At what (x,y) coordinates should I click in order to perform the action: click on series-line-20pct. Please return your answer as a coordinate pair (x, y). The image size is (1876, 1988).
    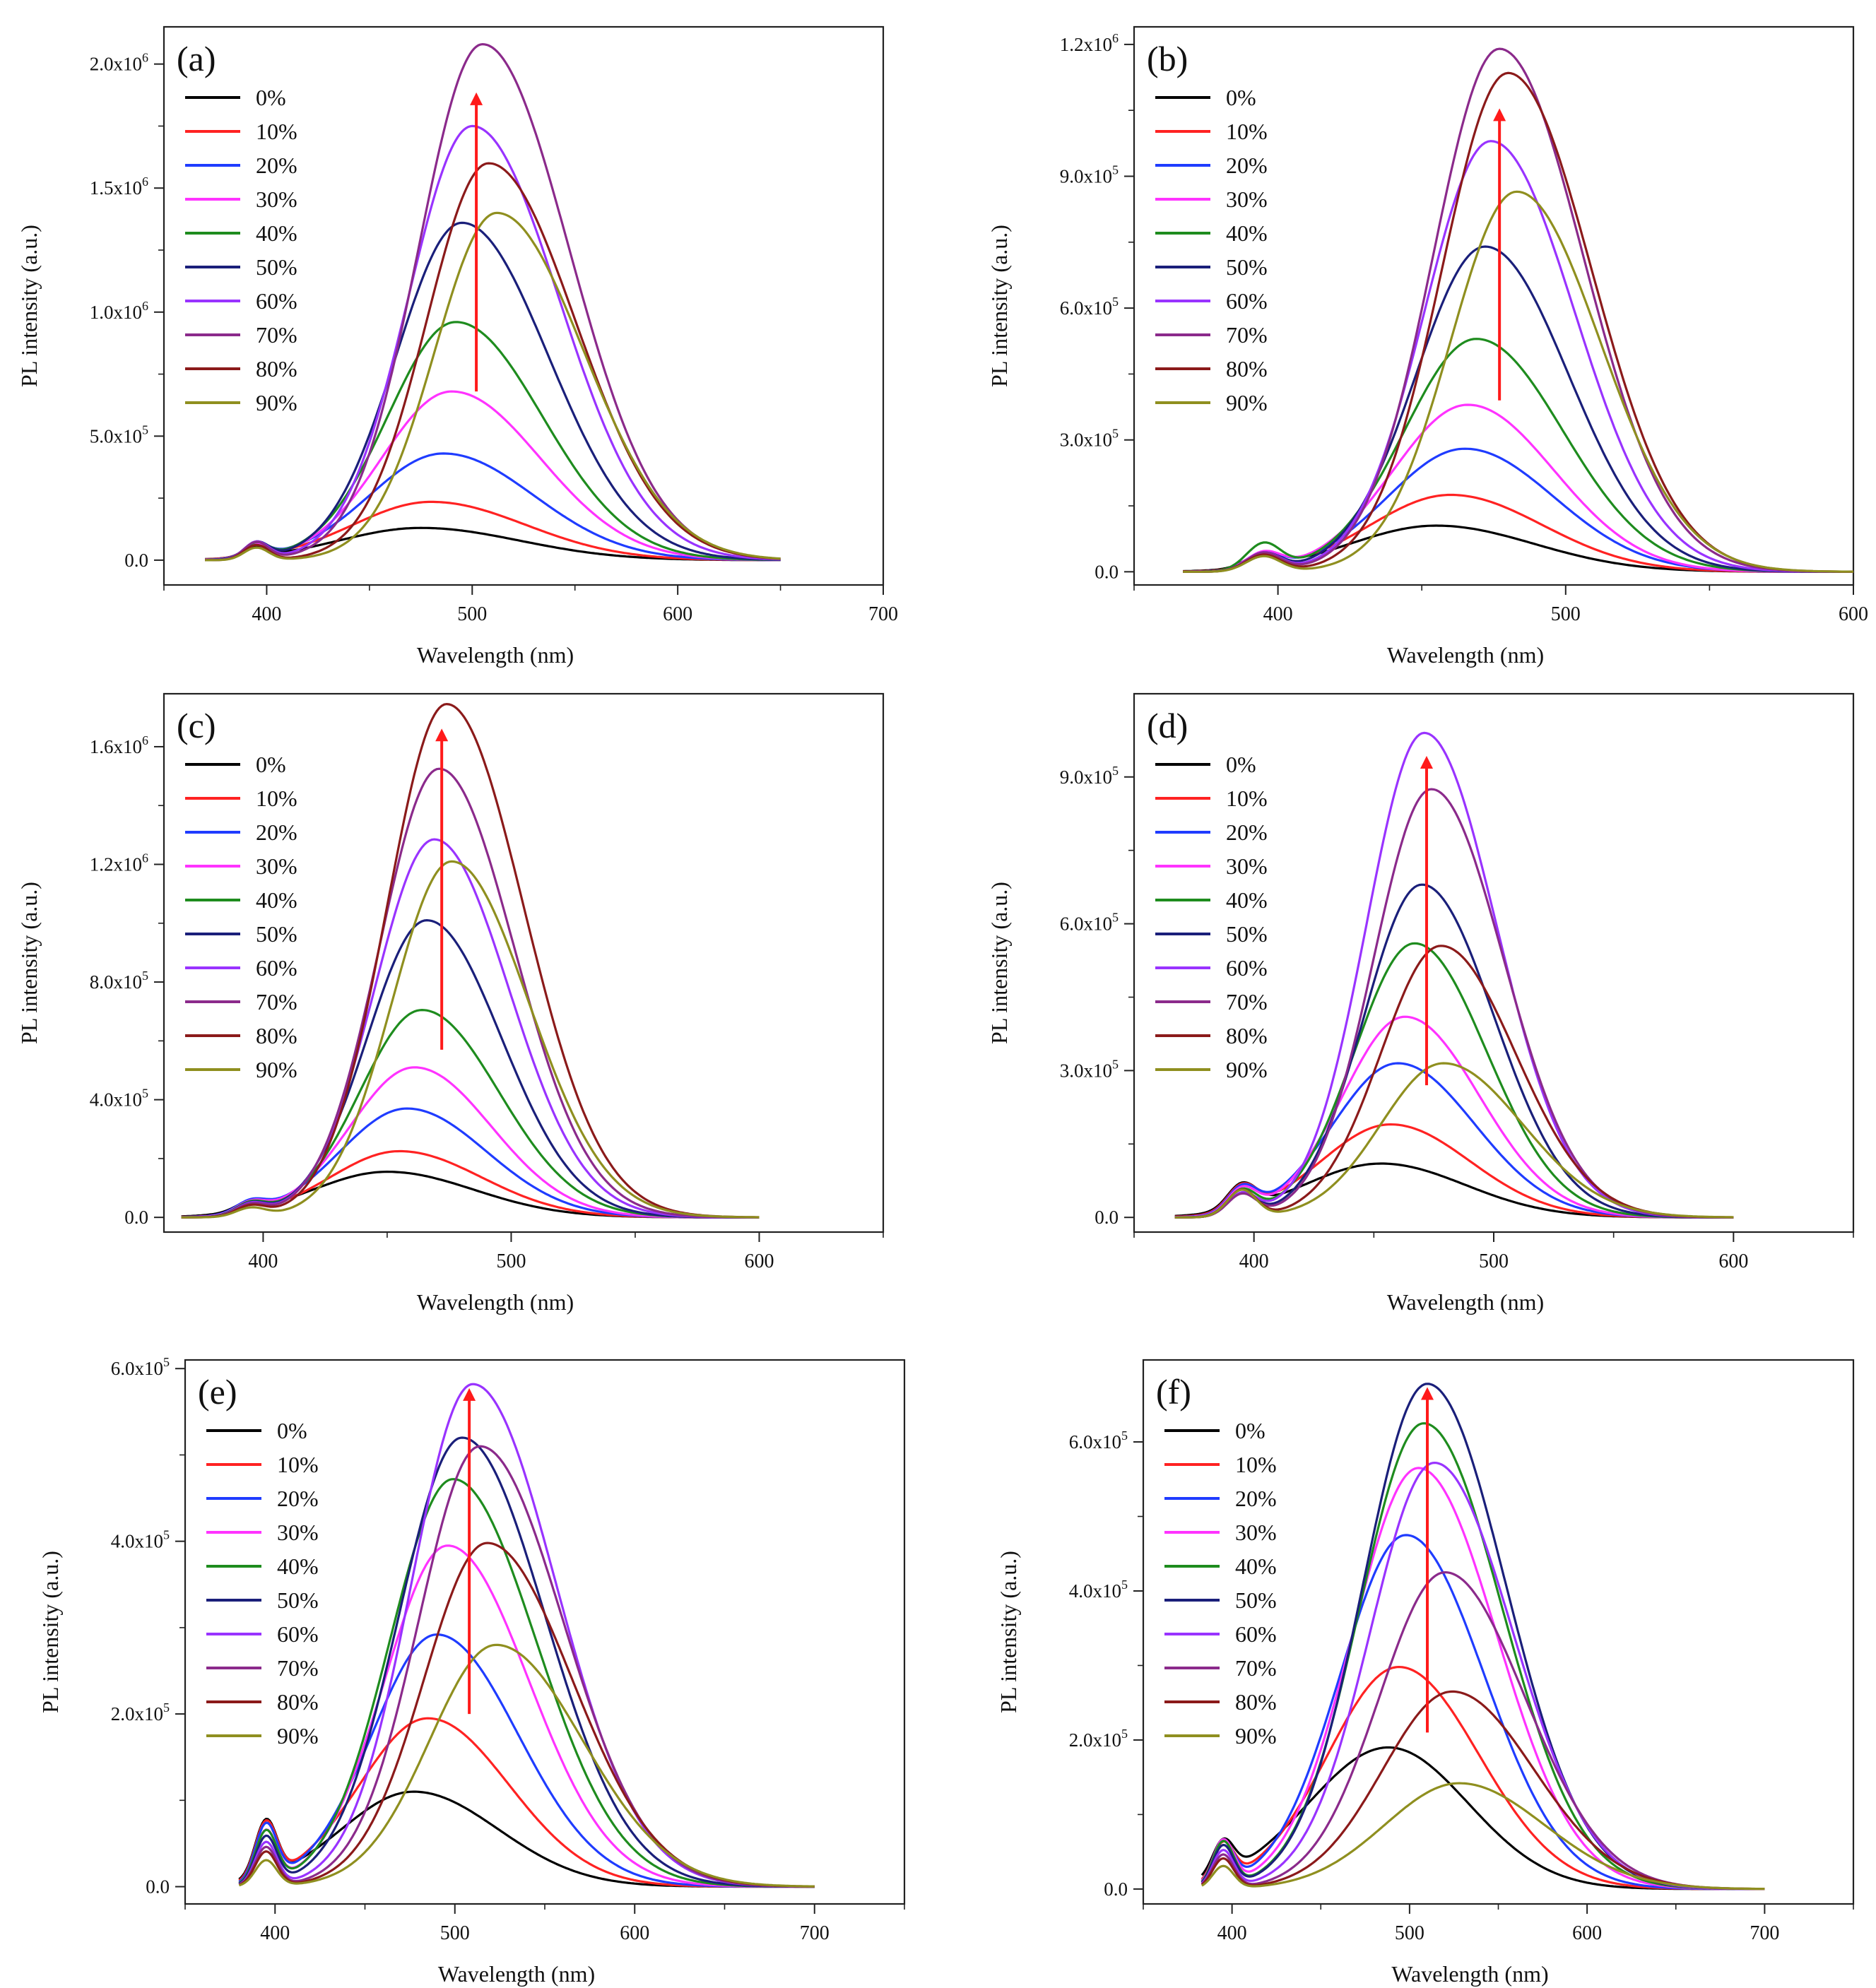
    Looking at the image, I should click on (1482, 1712).